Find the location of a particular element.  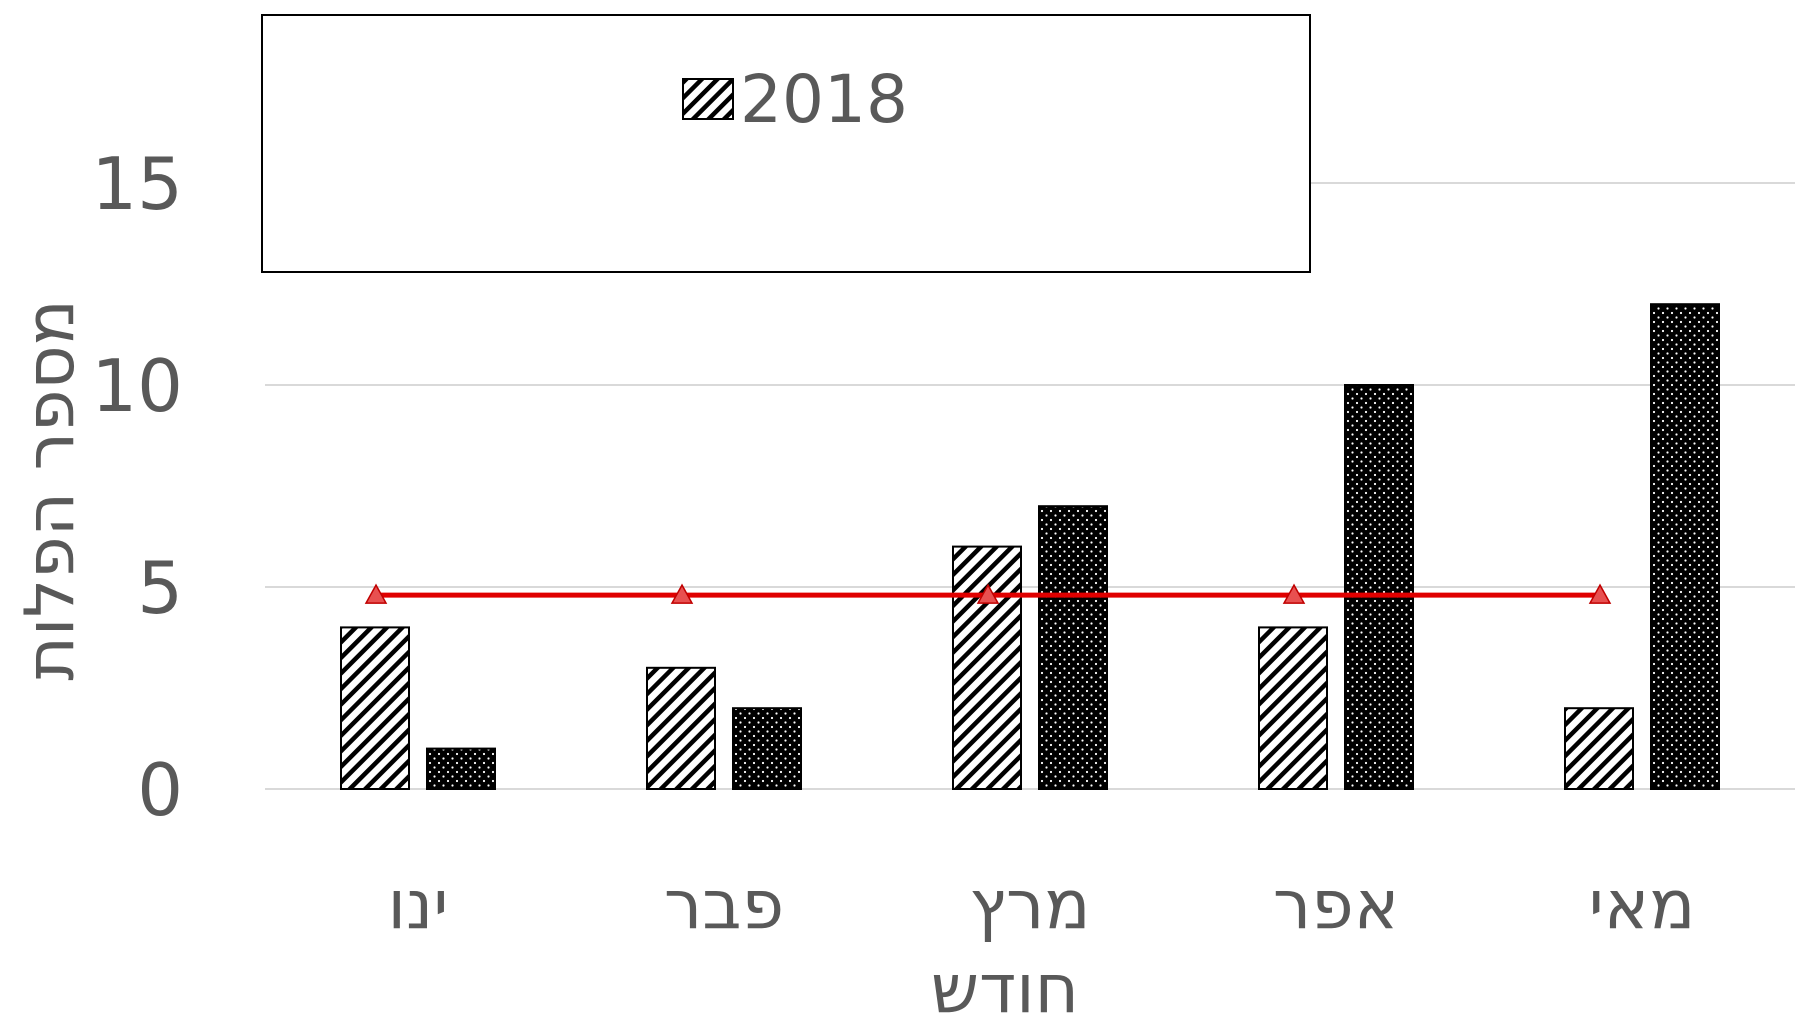

legend-box is located at coordinates (786, 143).